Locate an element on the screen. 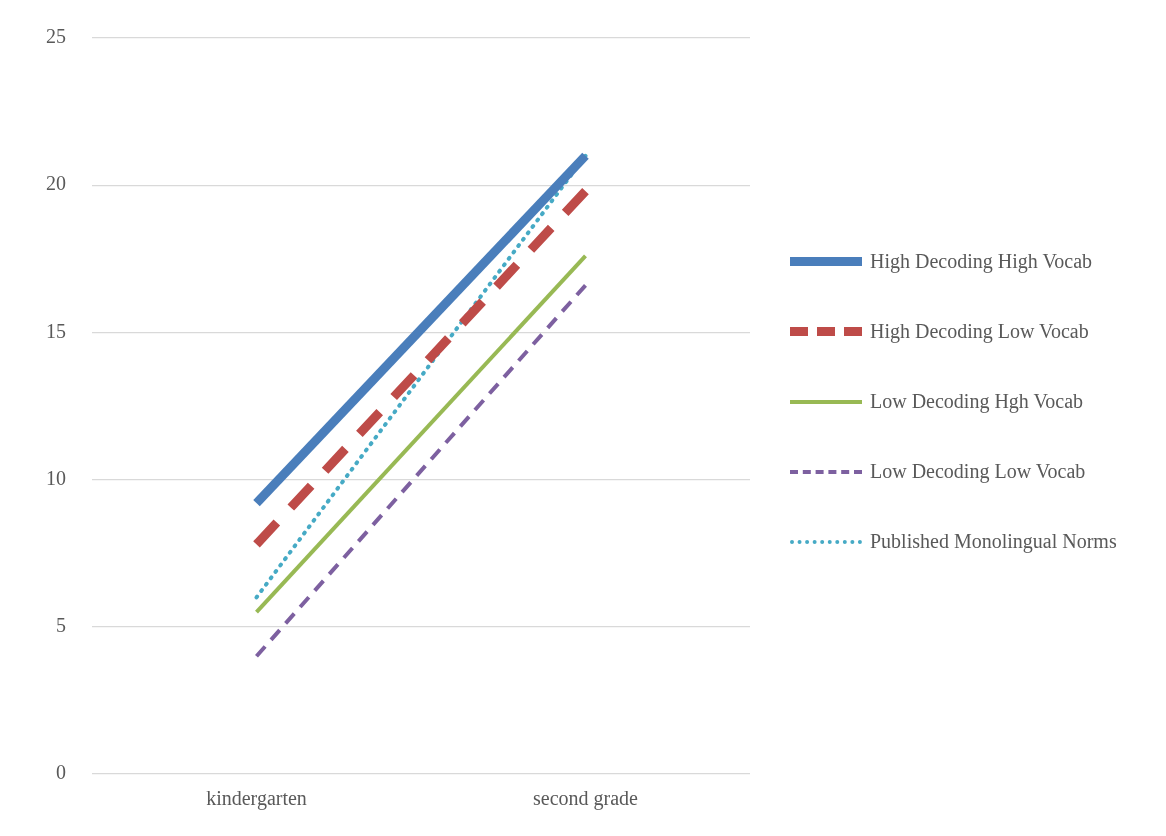 The height and width of the screenshot is (836, 1166). y-tick-label: 10 is located at coordinates (56, 477).